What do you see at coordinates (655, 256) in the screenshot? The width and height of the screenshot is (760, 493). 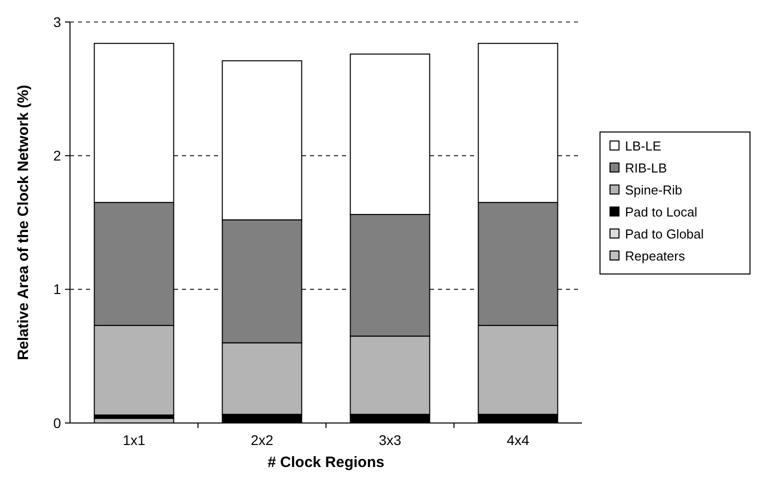 I see `legend-label: Repeaters` at bounding box center [655, 256].